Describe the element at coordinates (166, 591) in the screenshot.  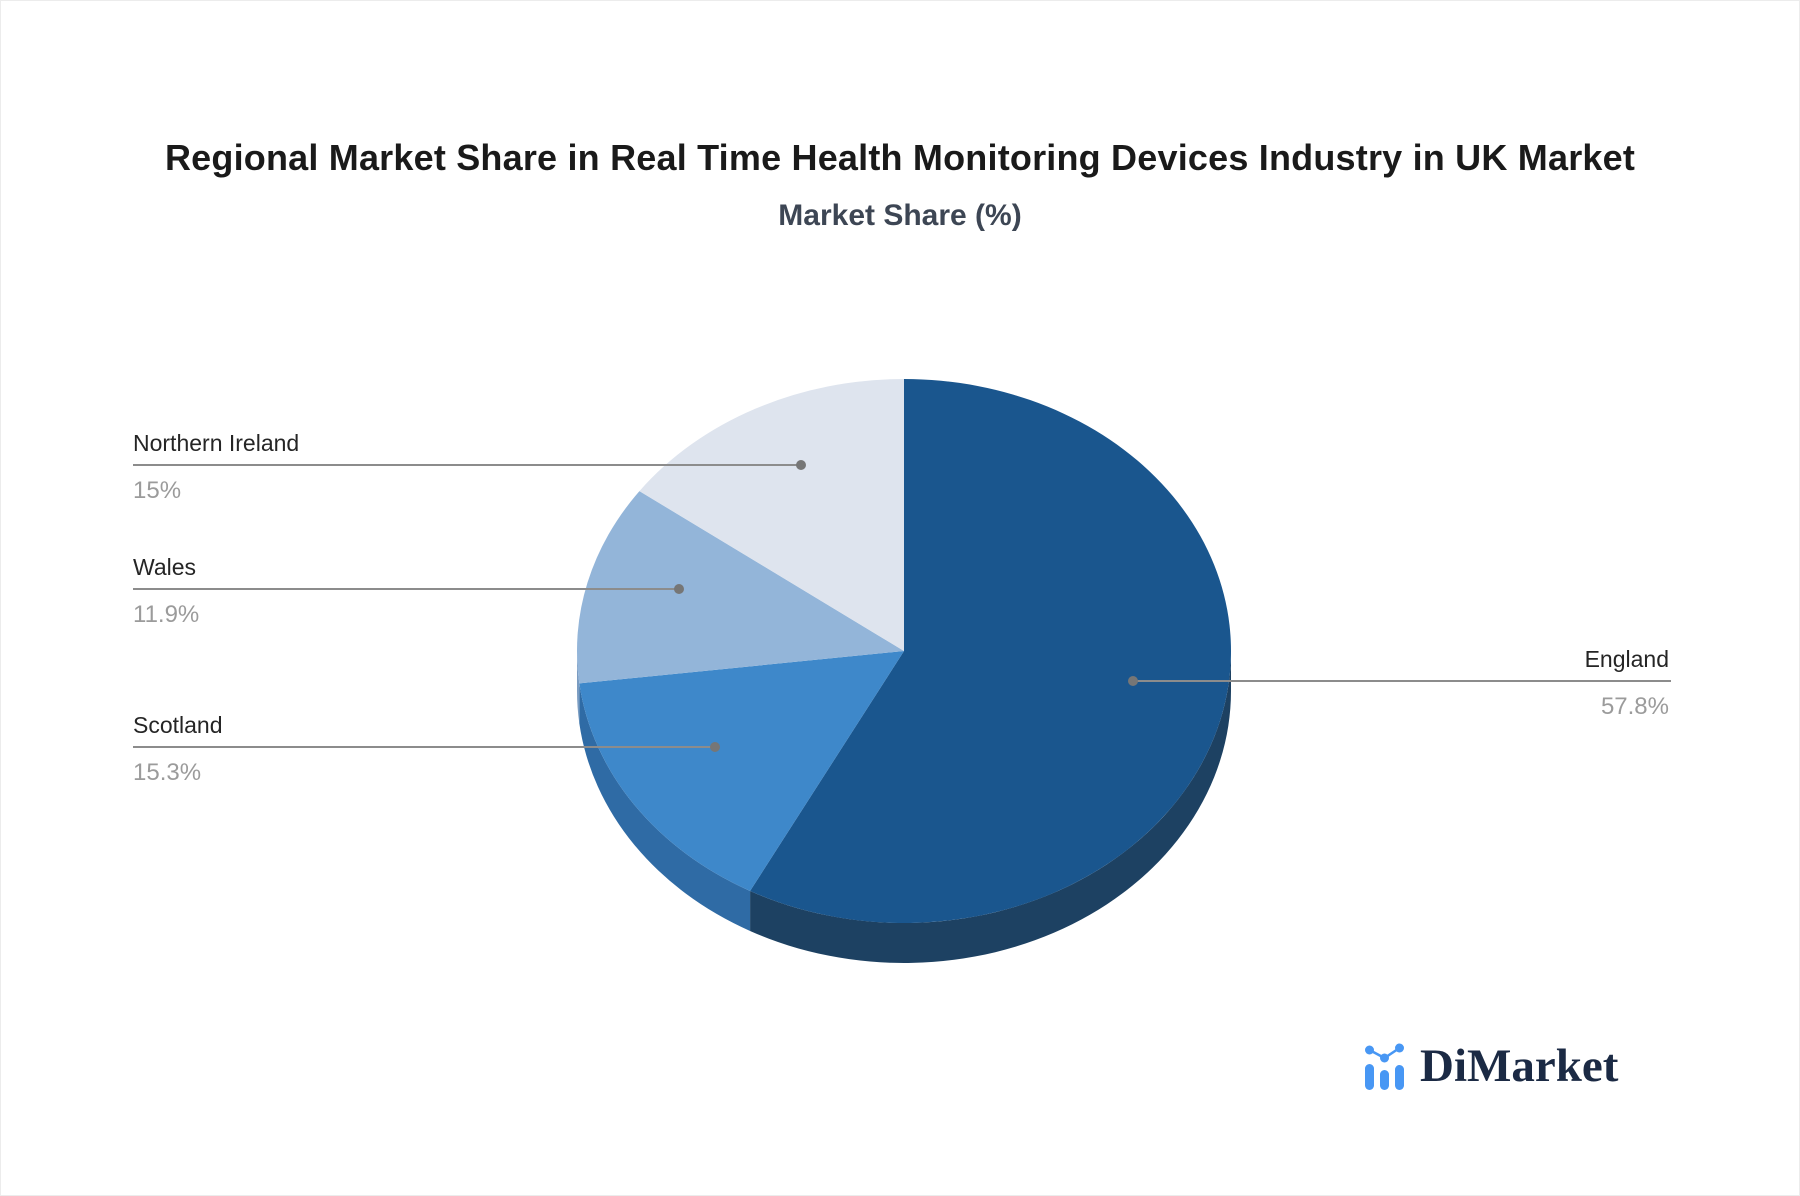
I see `label-wales: Wales 11.9%` at that location.